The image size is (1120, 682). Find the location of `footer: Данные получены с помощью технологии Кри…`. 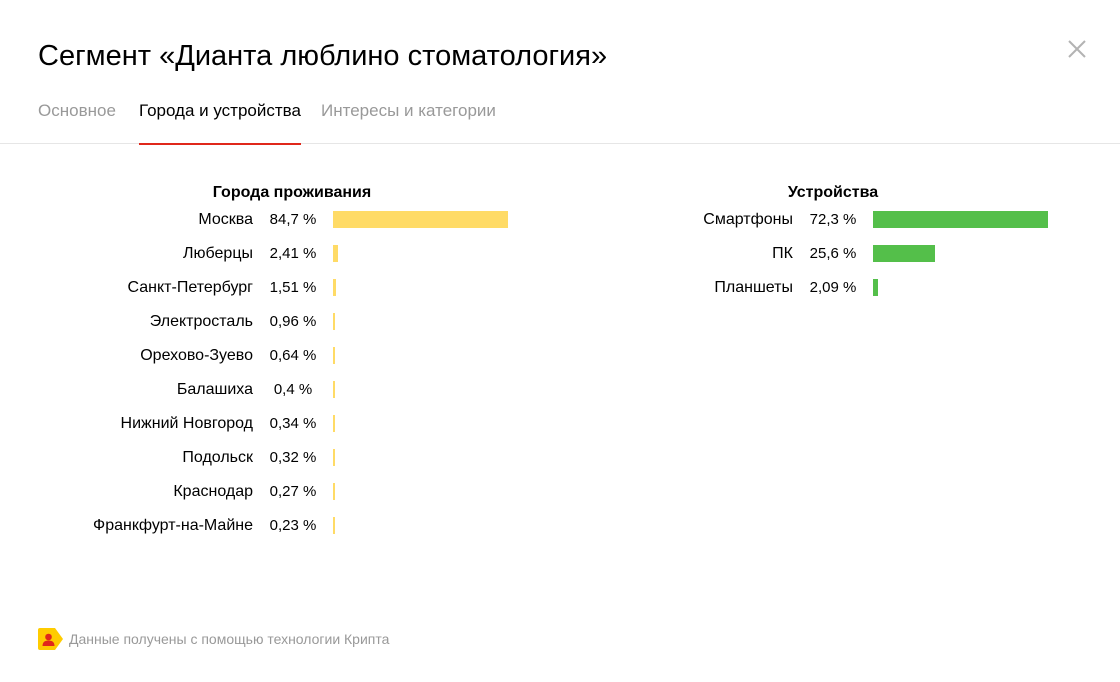

footer: Данные получены с помощью технологии Кри… is located at coordinates (213, 639).